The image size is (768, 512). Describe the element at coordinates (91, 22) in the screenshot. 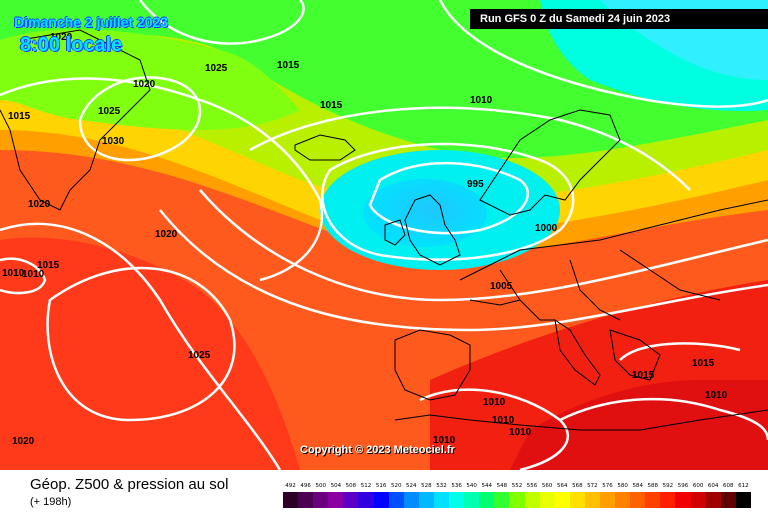

I see `forecast-date: Dimanche 2 juillet 2023` at that location.